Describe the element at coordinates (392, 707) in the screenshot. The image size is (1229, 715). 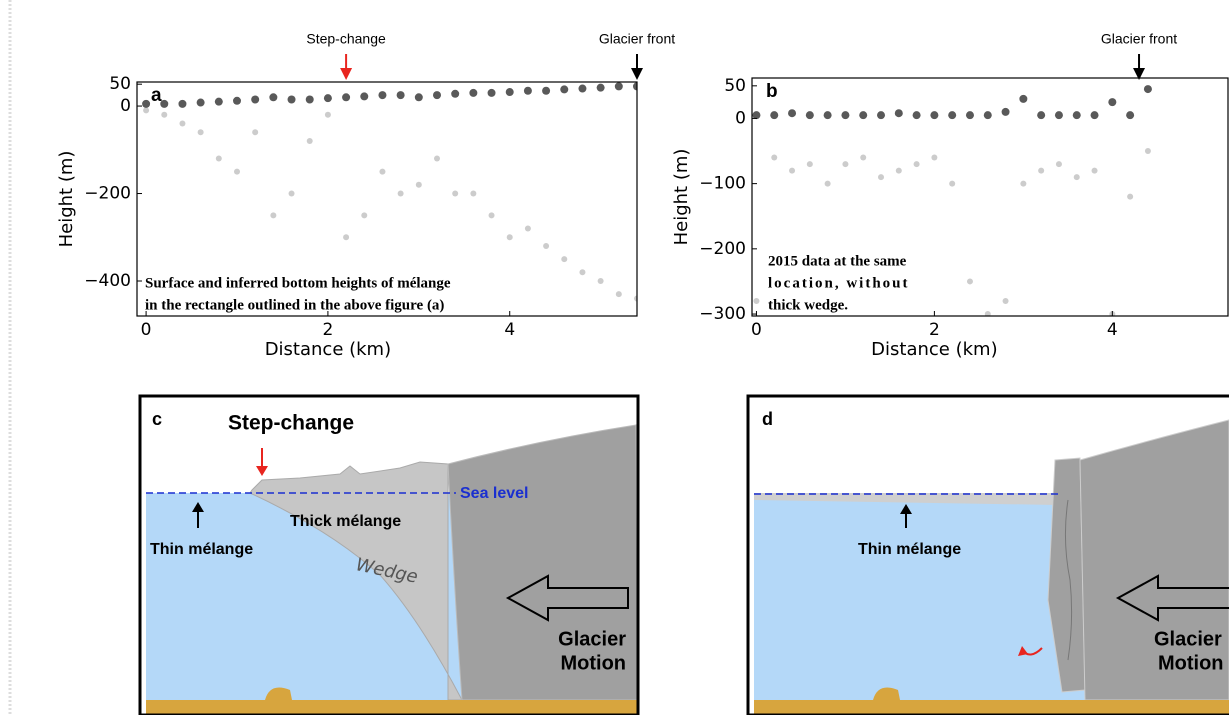
I see `seabed` at that location.